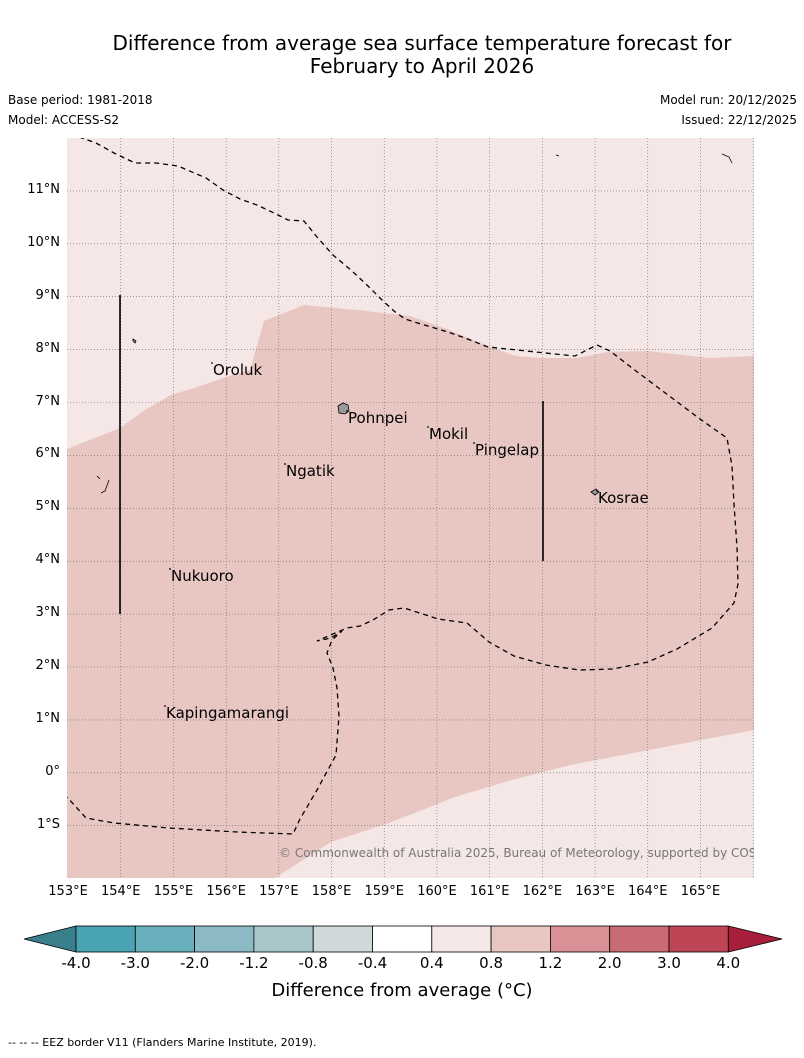  Describe the element at coordinates (310, 471) in the screenshot. I see `place-label-ngatik: Ngatik` at that location.